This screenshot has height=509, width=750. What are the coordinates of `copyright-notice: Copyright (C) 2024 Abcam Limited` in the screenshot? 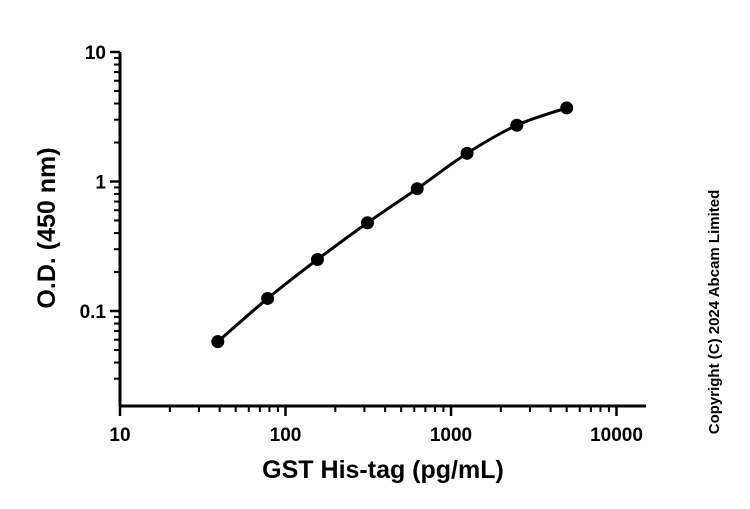 It's located at (714, 312).